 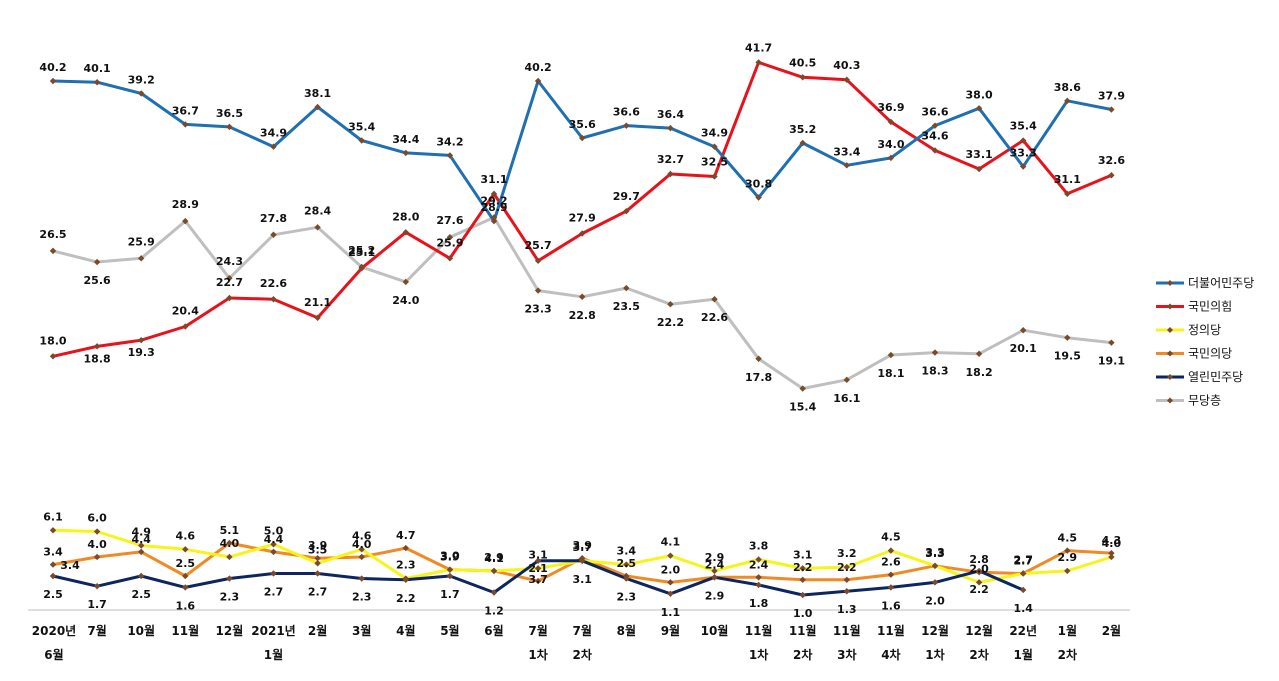 I want to click on data-label: 34.2, so click(x=449, y=141).